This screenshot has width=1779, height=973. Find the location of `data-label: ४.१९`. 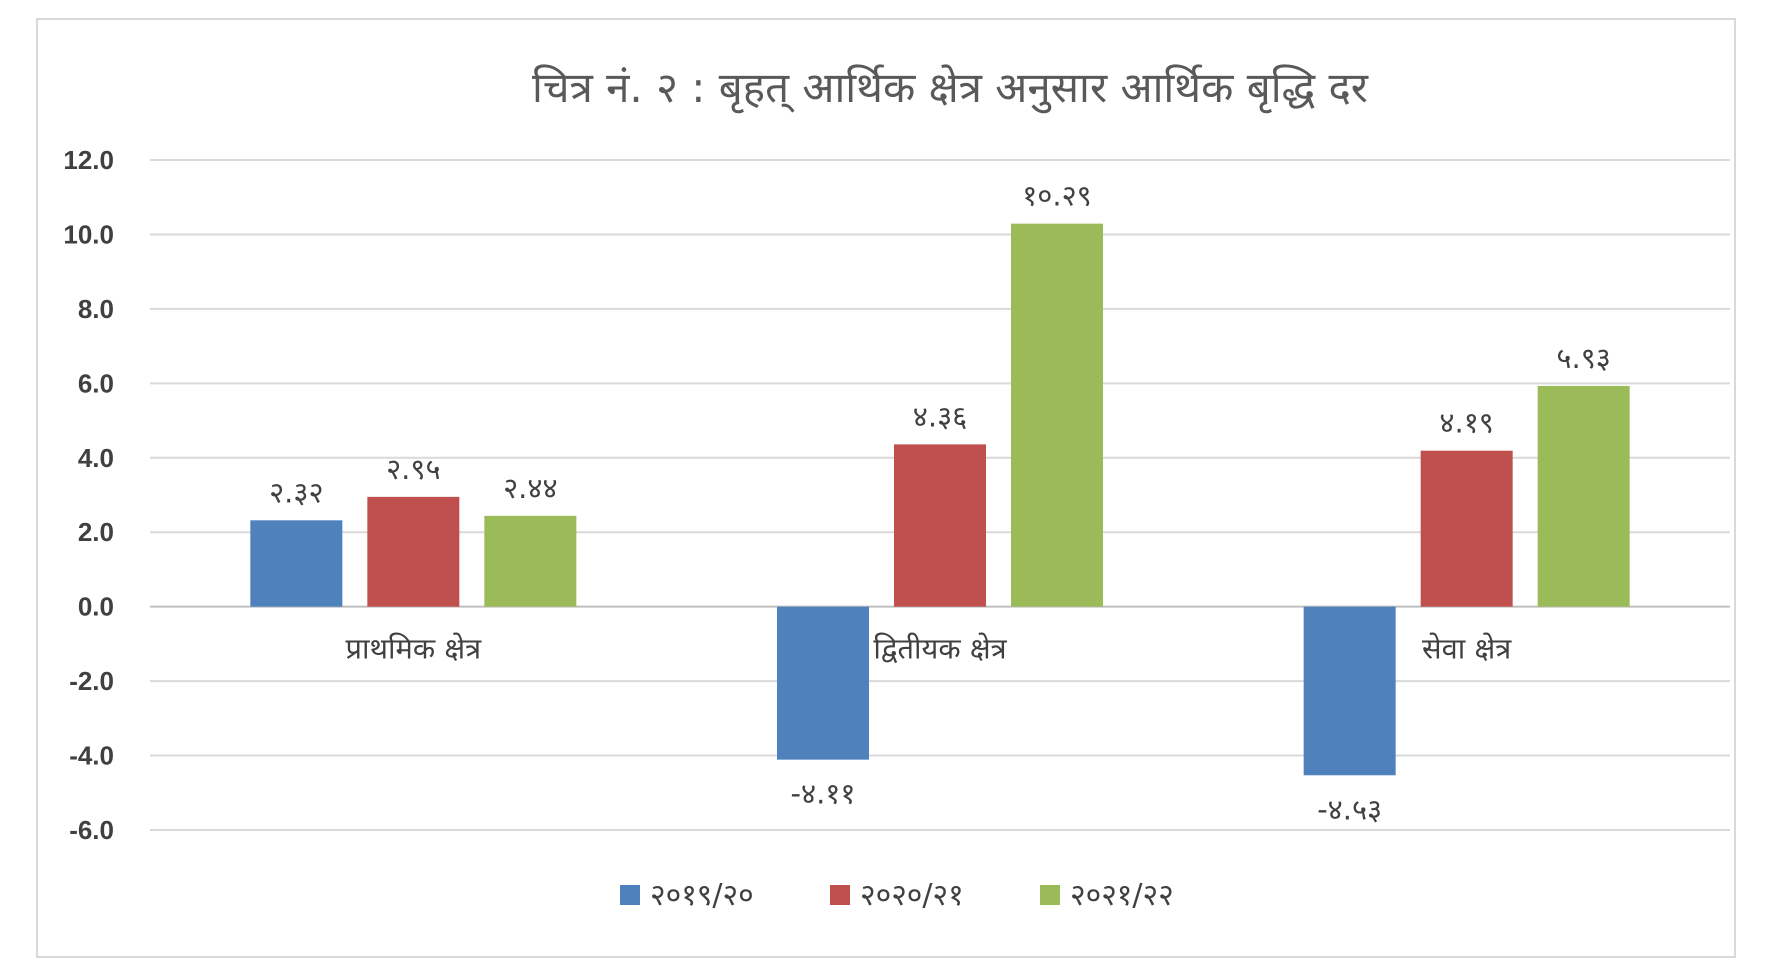

data-label: ४.१९ is located at coordinates (1466, 423).